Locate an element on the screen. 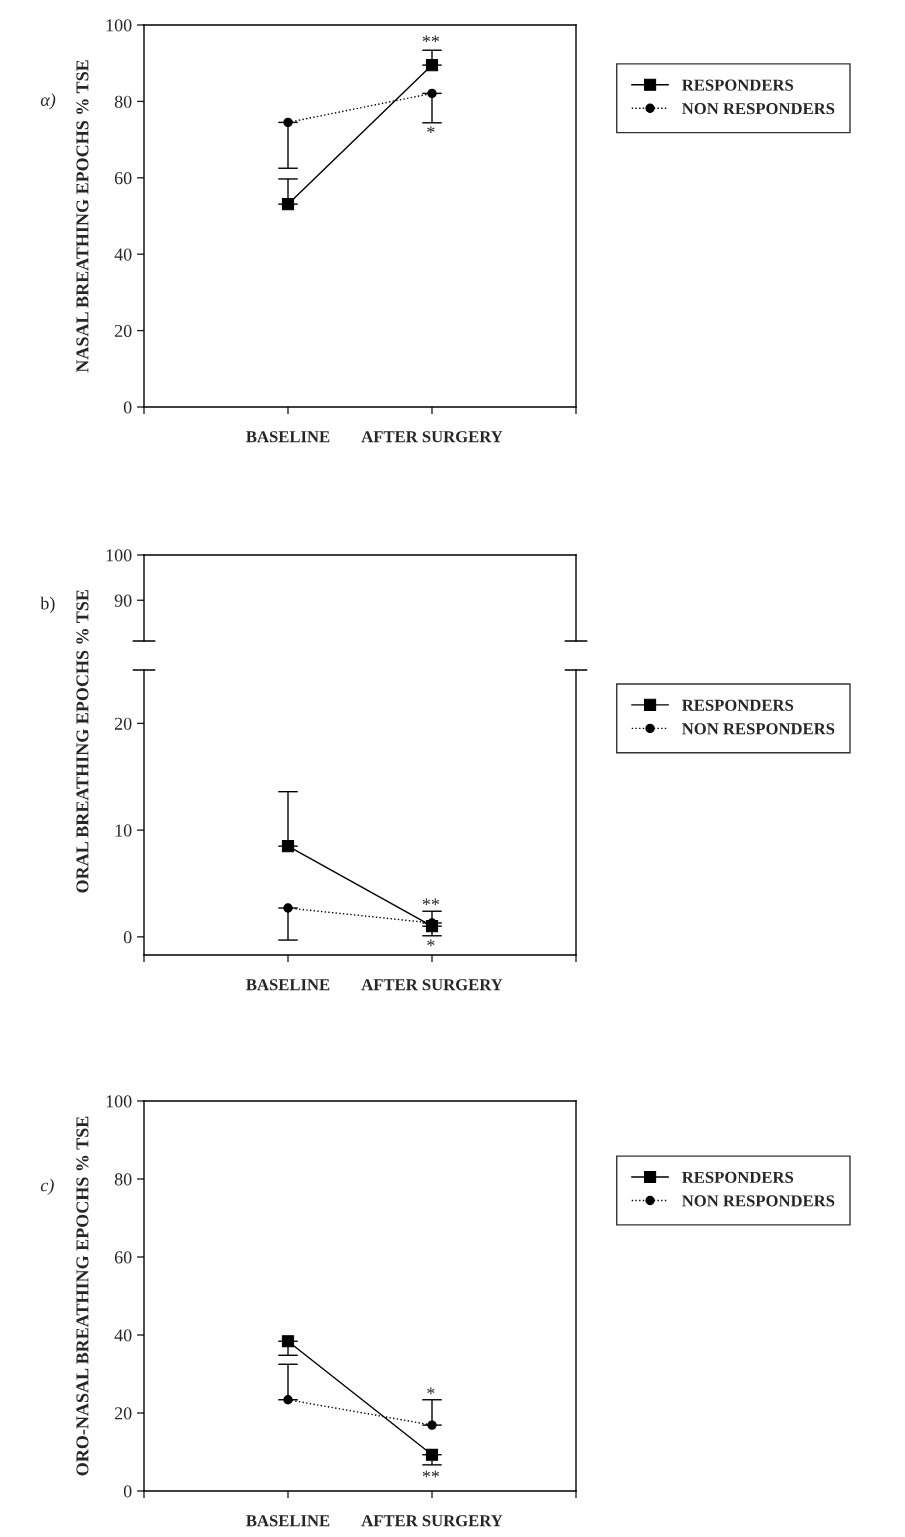 This screenshot has width=905, height=1537. y-axis-title: NASAL BREATHING EPOCHS % TSE is located at coordinates (82, 216).